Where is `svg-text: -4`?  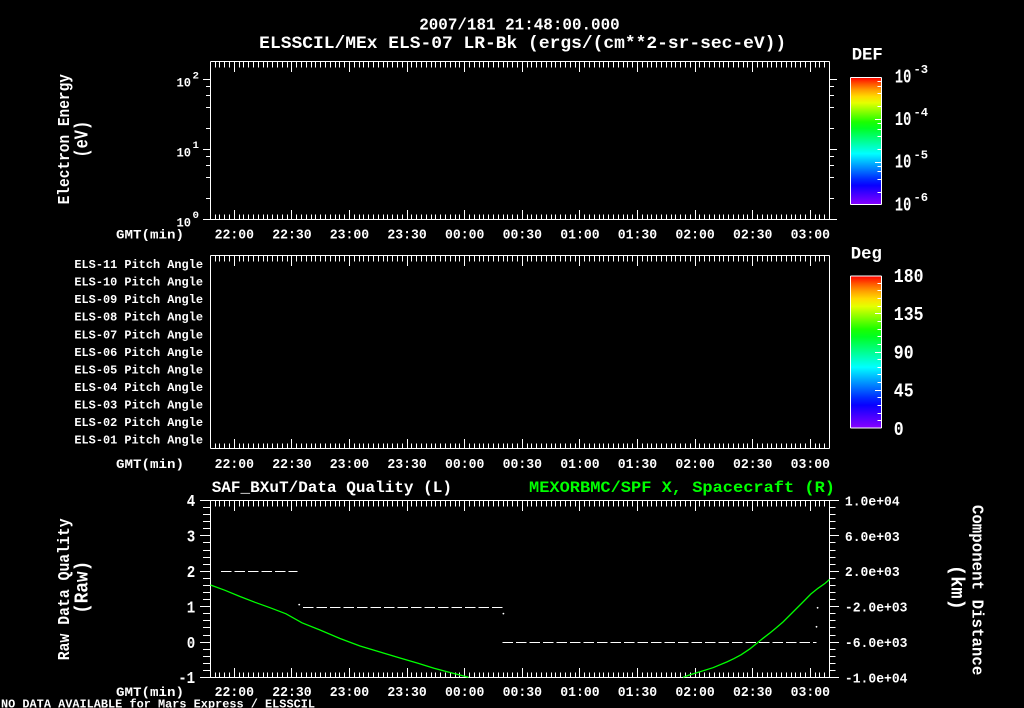 svg-text: -4 is located at coordinates (921, 113).